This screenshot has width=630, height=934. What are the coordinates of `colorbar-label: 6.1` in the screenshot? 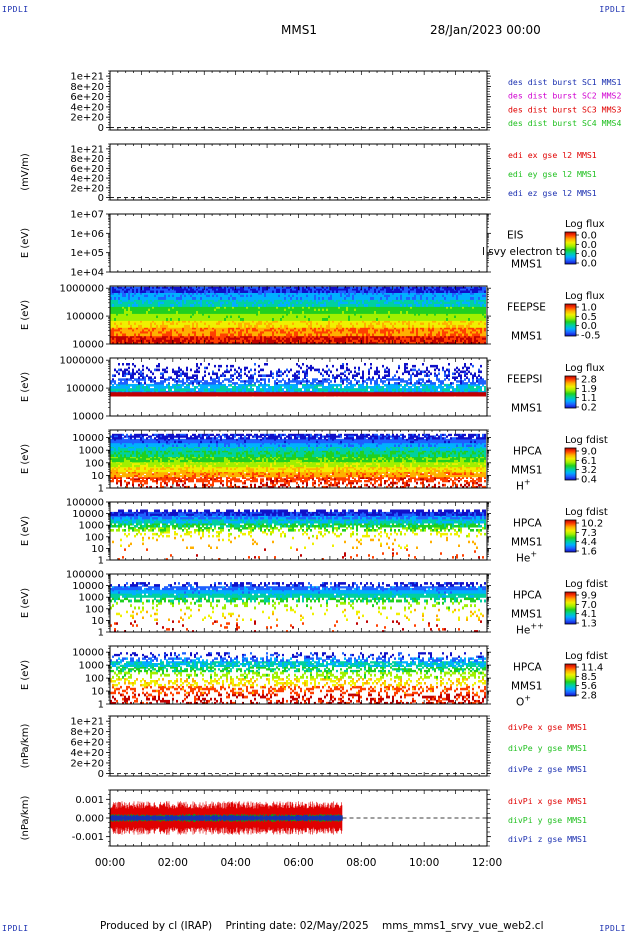 It's located at (589, 461).